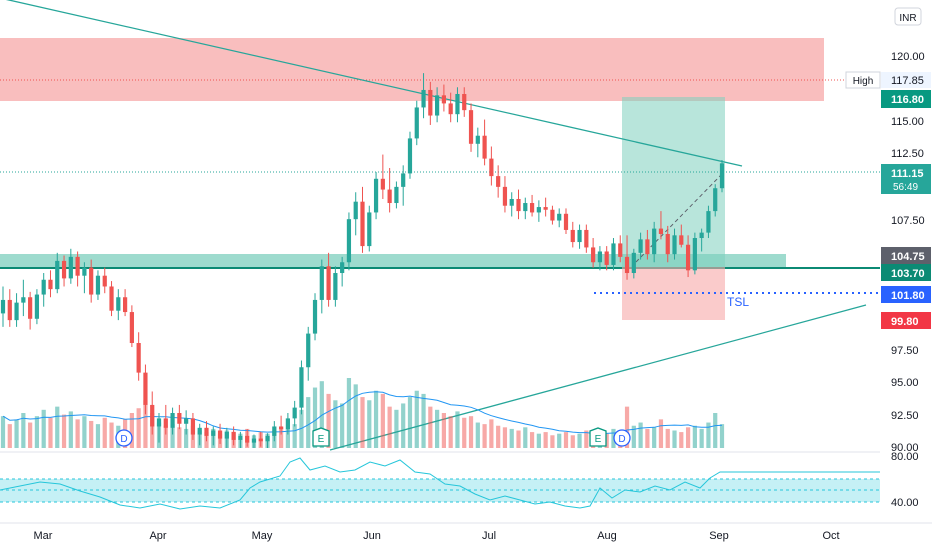 This screenshot has height=555, width=932. Describe the element at coordinates (738, 302) in the screenshot. I see `tsl-label: TSL` at that location.